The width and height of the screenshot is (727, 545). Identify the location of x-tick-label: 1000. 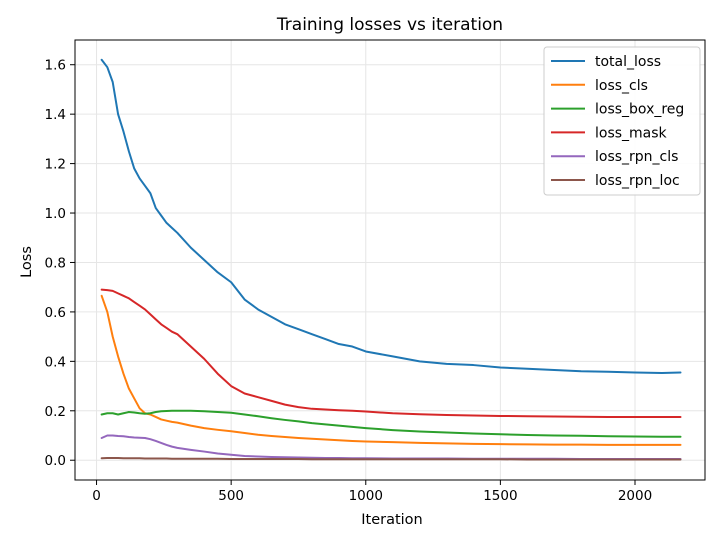
(366, 496).